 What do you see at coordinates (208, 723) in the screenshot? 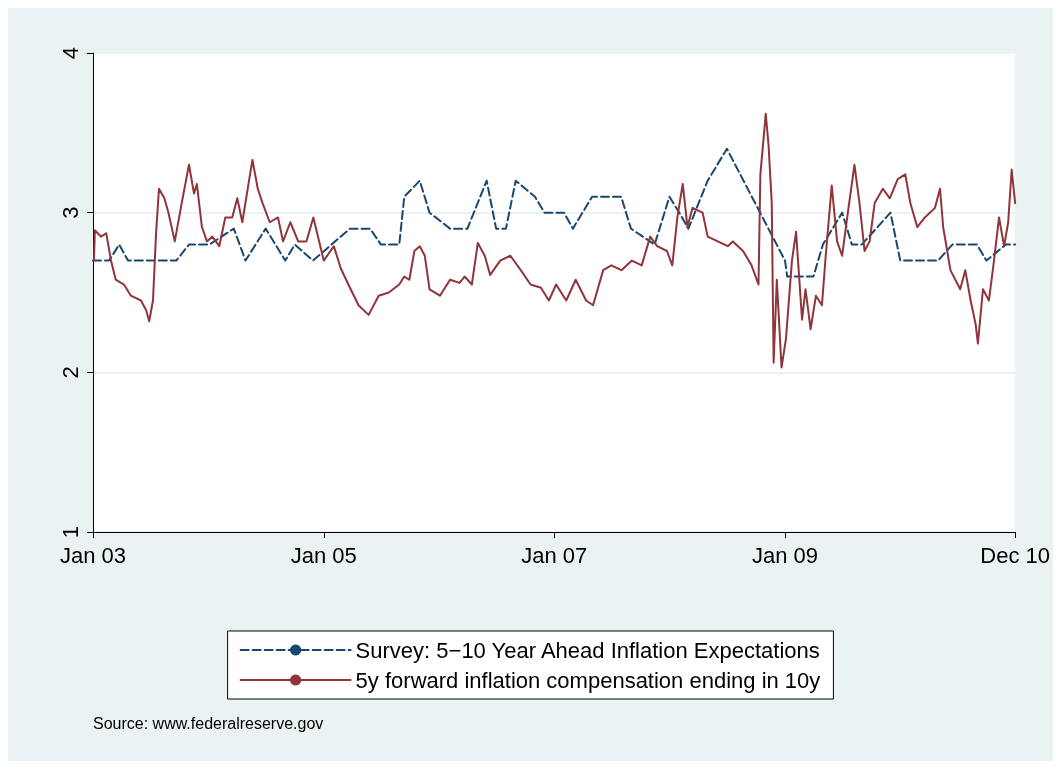
I see `source-note: Source: www.federalreserve.gov` at bounding box center [208, 723].